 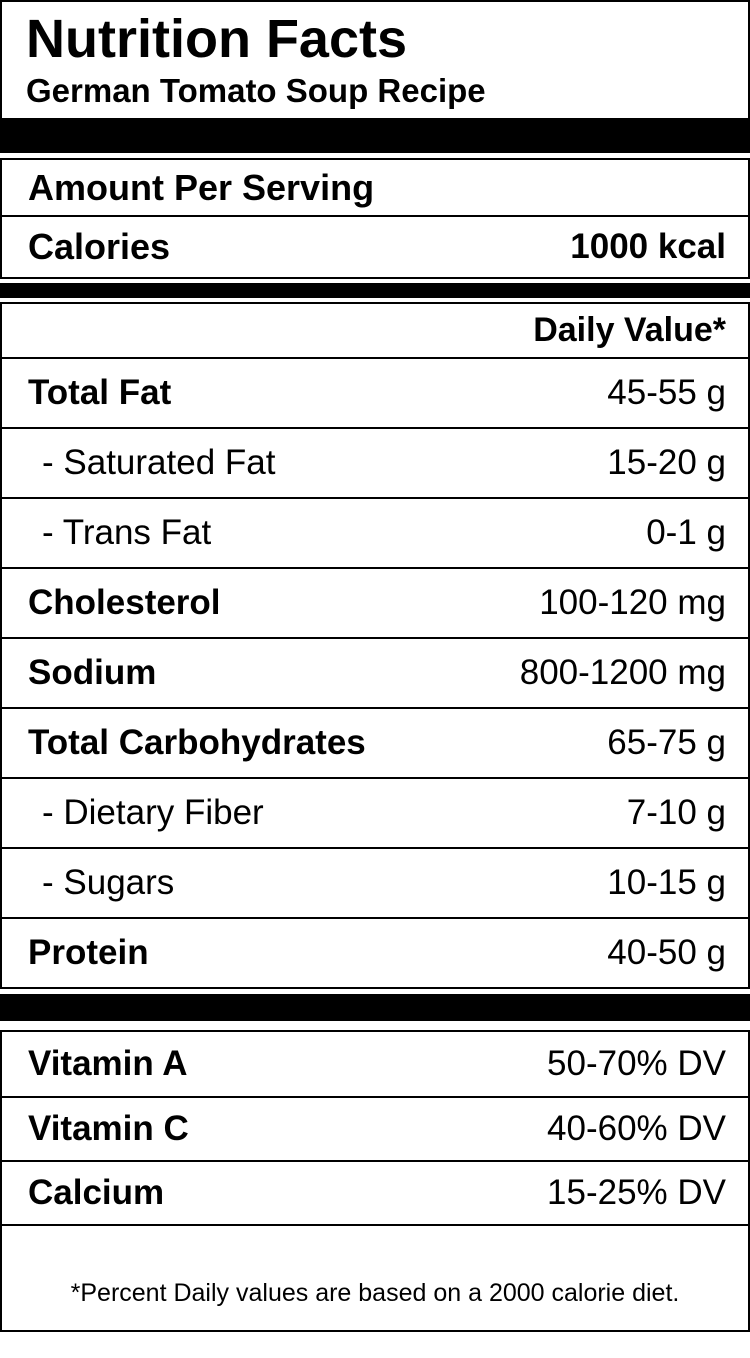 I want to click on vitamin-name: Calcium, so click(x=96, y=1192).